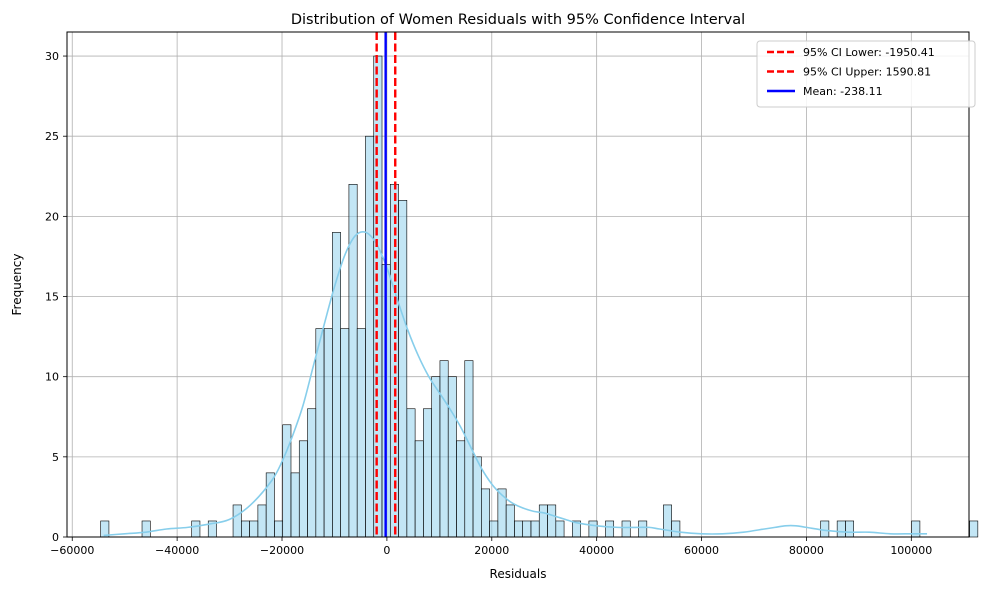  What do you see at coordinates (518, 574) in the screenshot?
I see `x-axis-label: Residuals` at bounding box center [518, 574].